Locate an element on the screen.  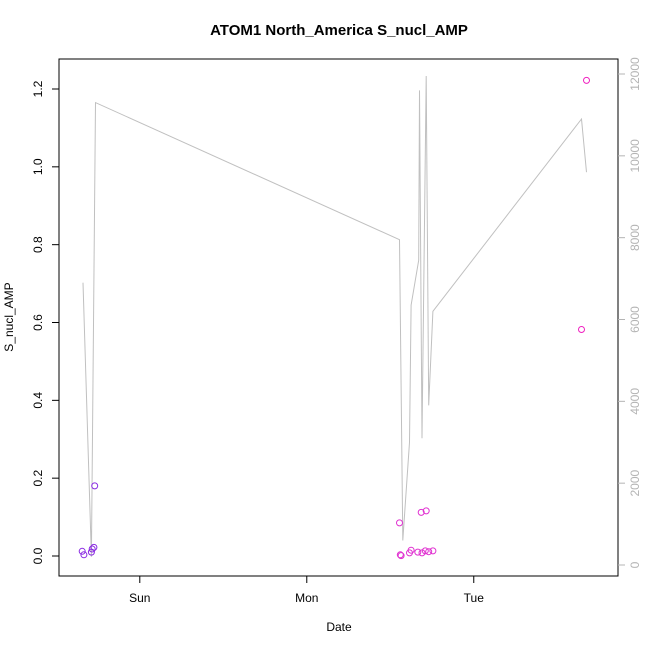
y2-tick-label: 12000 is located at coordinates (635, 74).